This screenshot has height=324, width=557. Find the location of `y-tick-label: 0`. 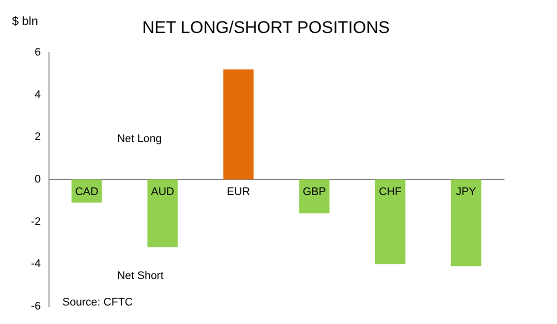

y-tick-label: 0 is located at coordinates (37, 179).